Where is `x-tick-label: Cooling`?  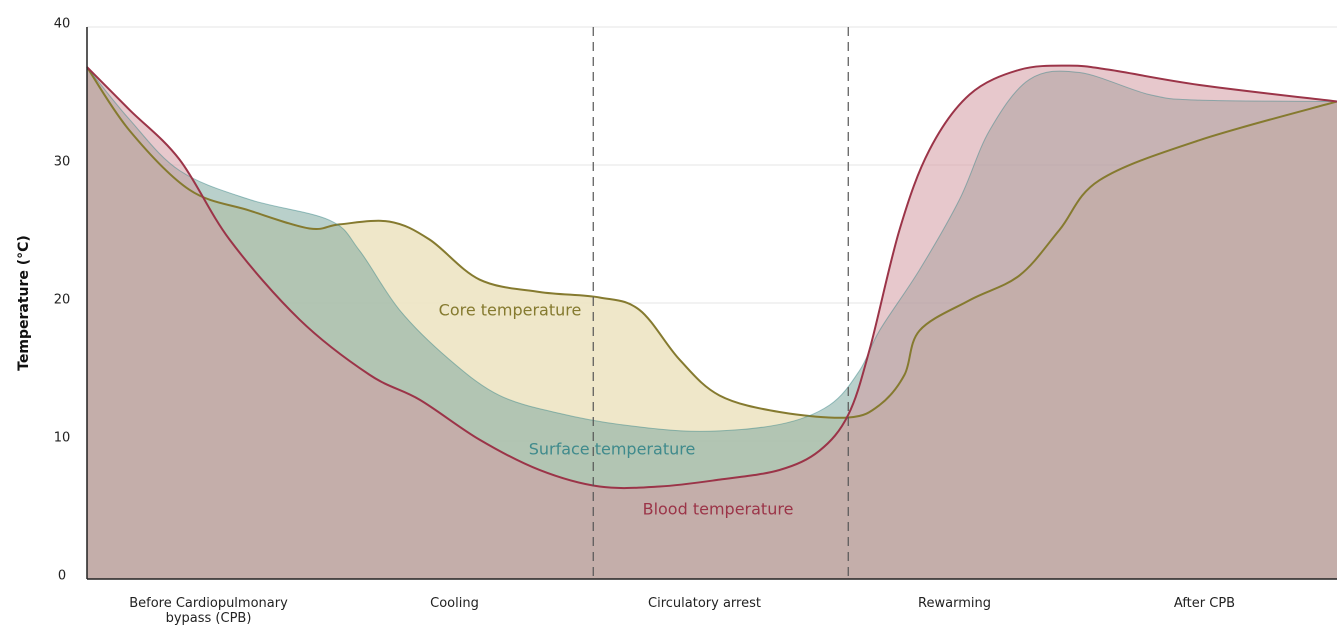 x-tick-label: Cooling is located at coordinates (454, 603).